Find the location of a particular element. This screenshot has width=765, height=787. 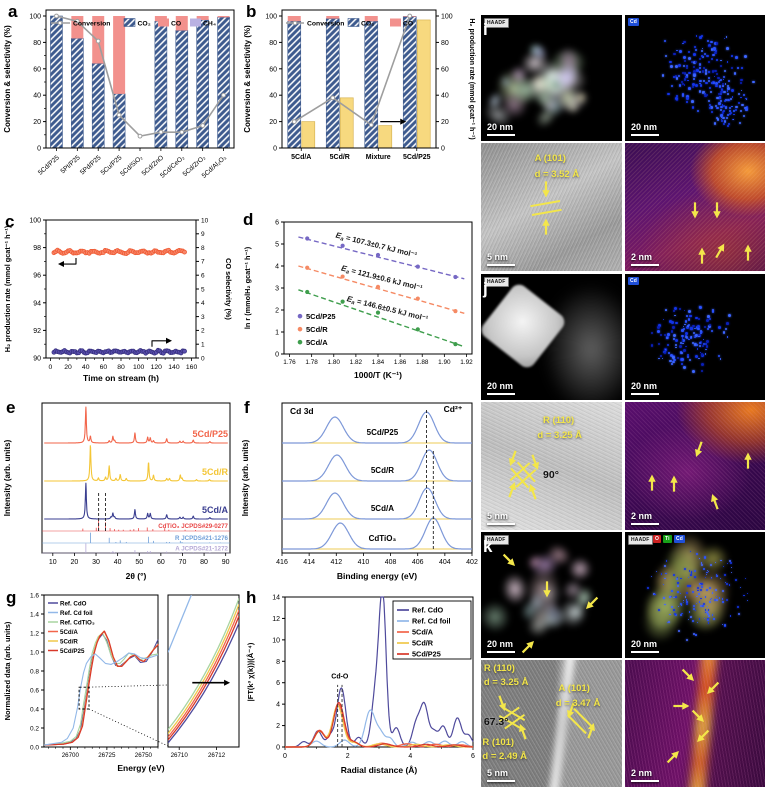

svg-text: 1.84 is located at coordinates (378, 362).